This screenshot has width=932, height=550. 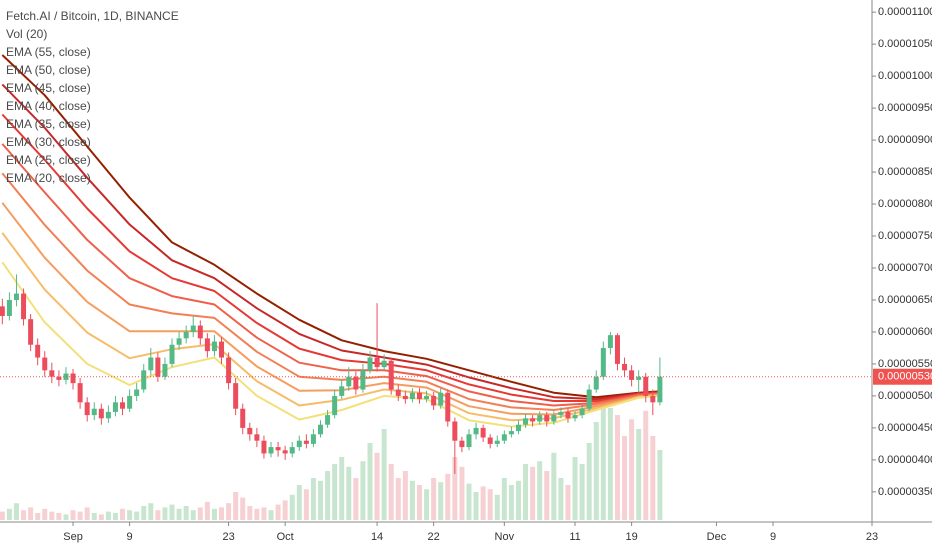 I want to click on legend-entry: EMA (20, close), so click(x=48, y=178).